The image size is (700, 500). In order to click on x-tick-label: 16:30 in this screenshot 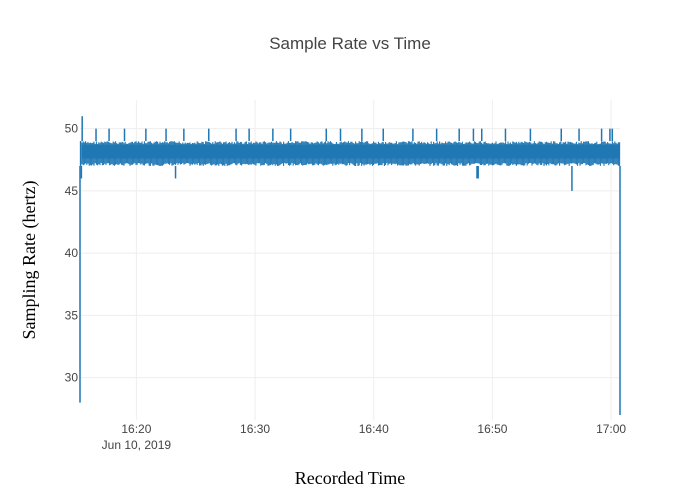, I will do `click(255, 429)`.